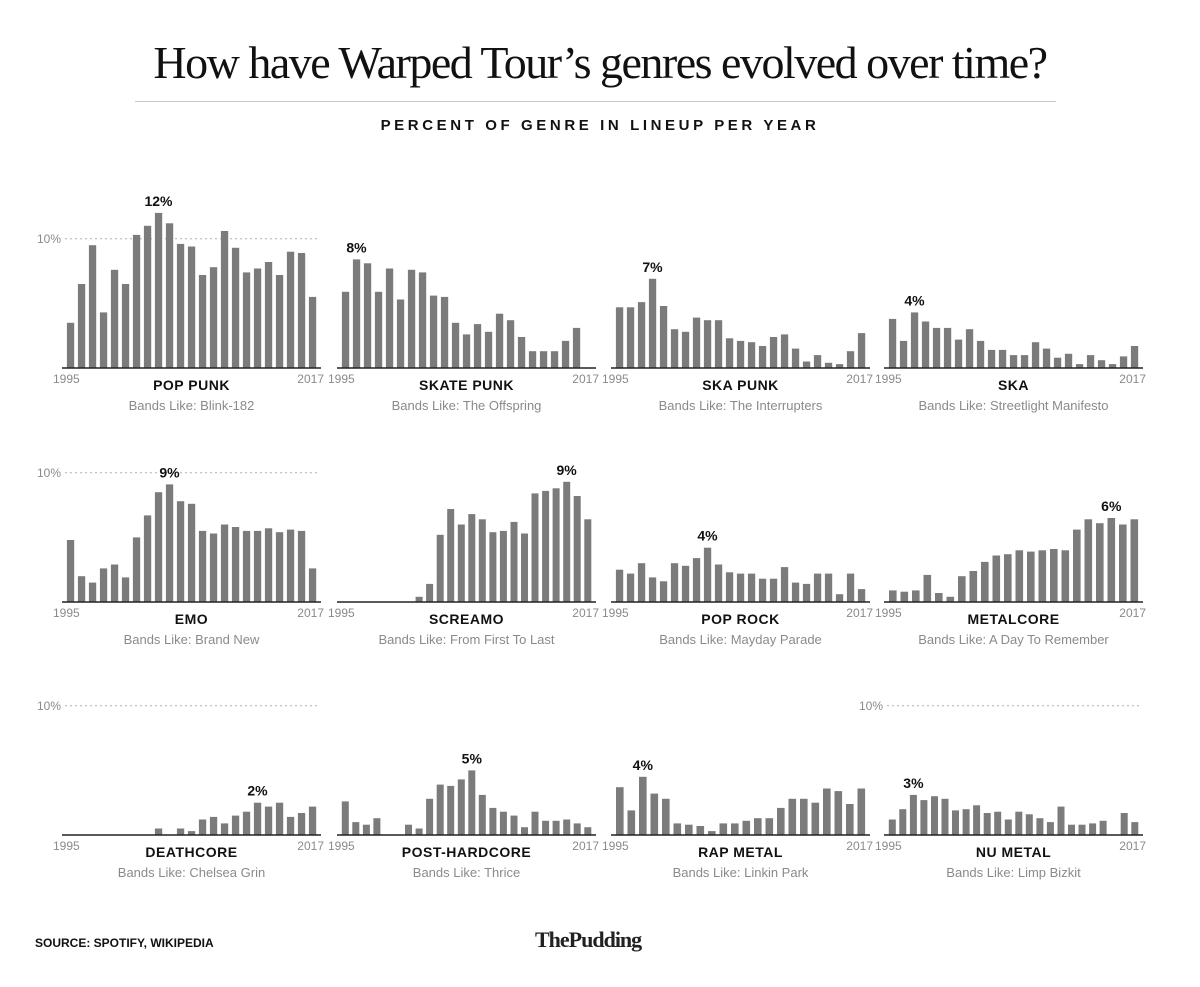 The height and width of the screenshot is (987, 1200). Describe the element at coordinates (740, 852) in the screenshot. I see `rap-metal-title: RAP METAL` at that location.